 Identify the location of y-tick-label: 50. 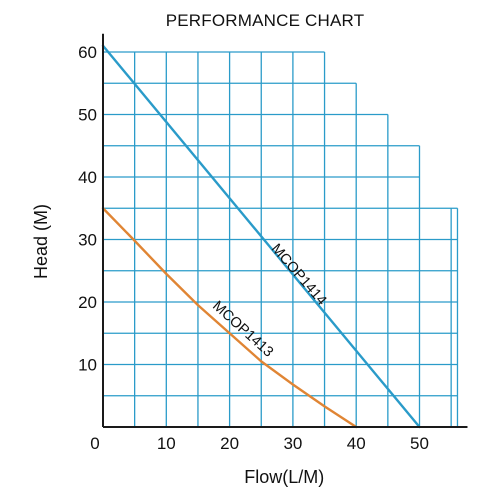
(87, 115).